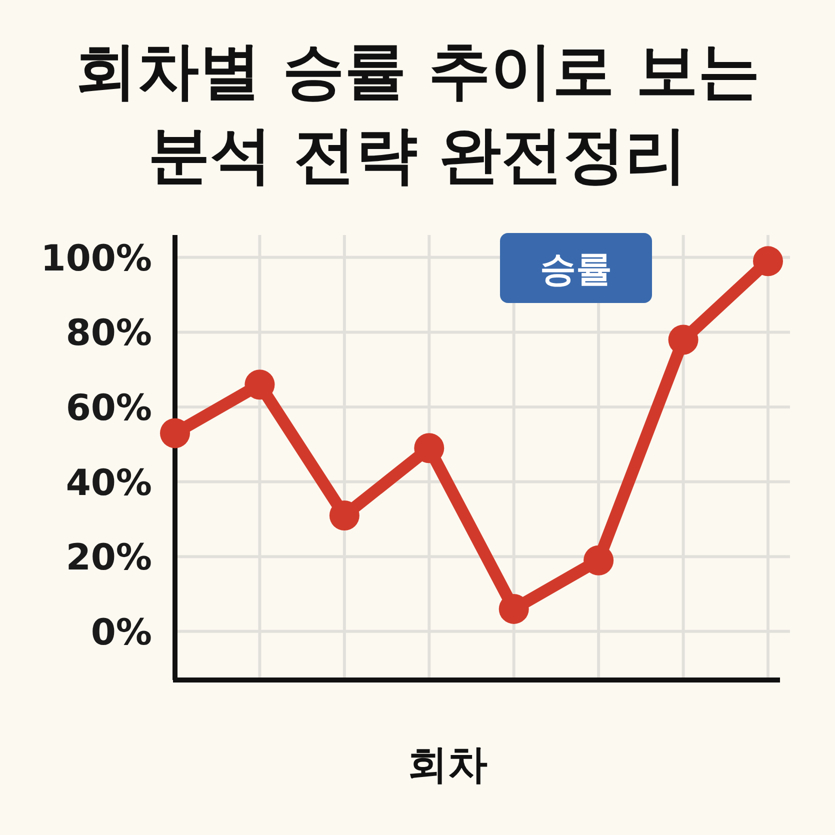  What do you see at coordinates (109, 483) in the screenshot?
I see `y-tick-label: 40%` at bounding box center [109, 483].